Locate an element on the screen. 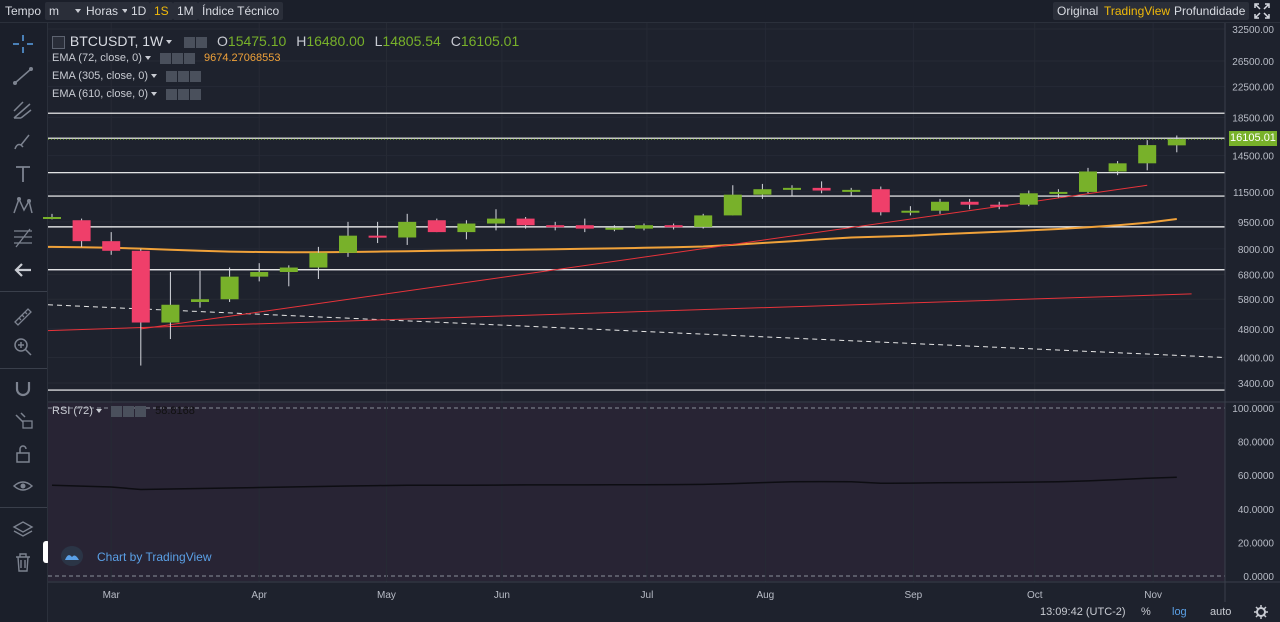 Image resolution: width=1280 pixels, height=622 pixels. rsi-tick-label: 80.0000 is located at coordinates (1256, 443).